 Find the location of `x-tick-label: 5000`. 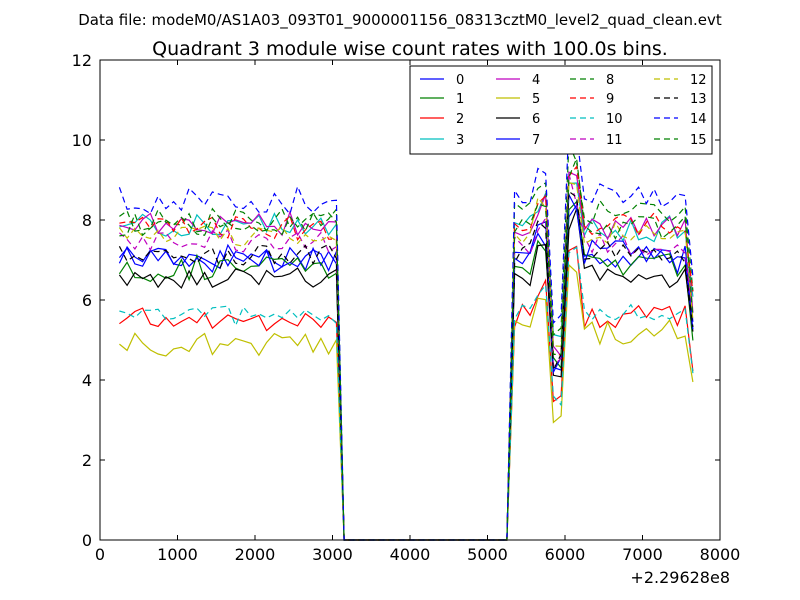

x-tick-label: 5000 is located at coordinates (487, 554).